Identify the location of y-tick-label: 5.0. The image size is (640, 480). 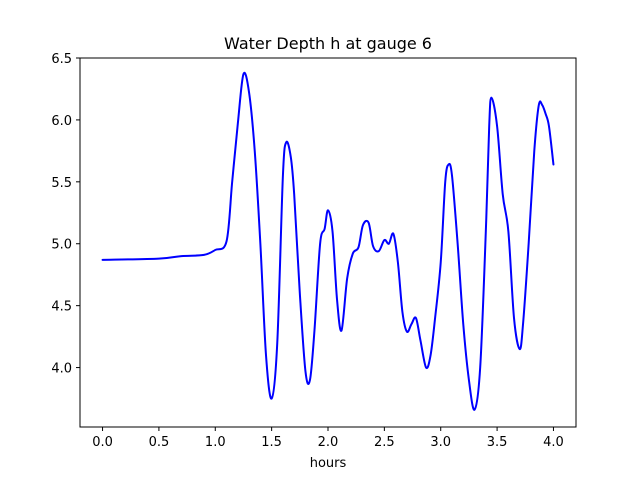
(61, 245).